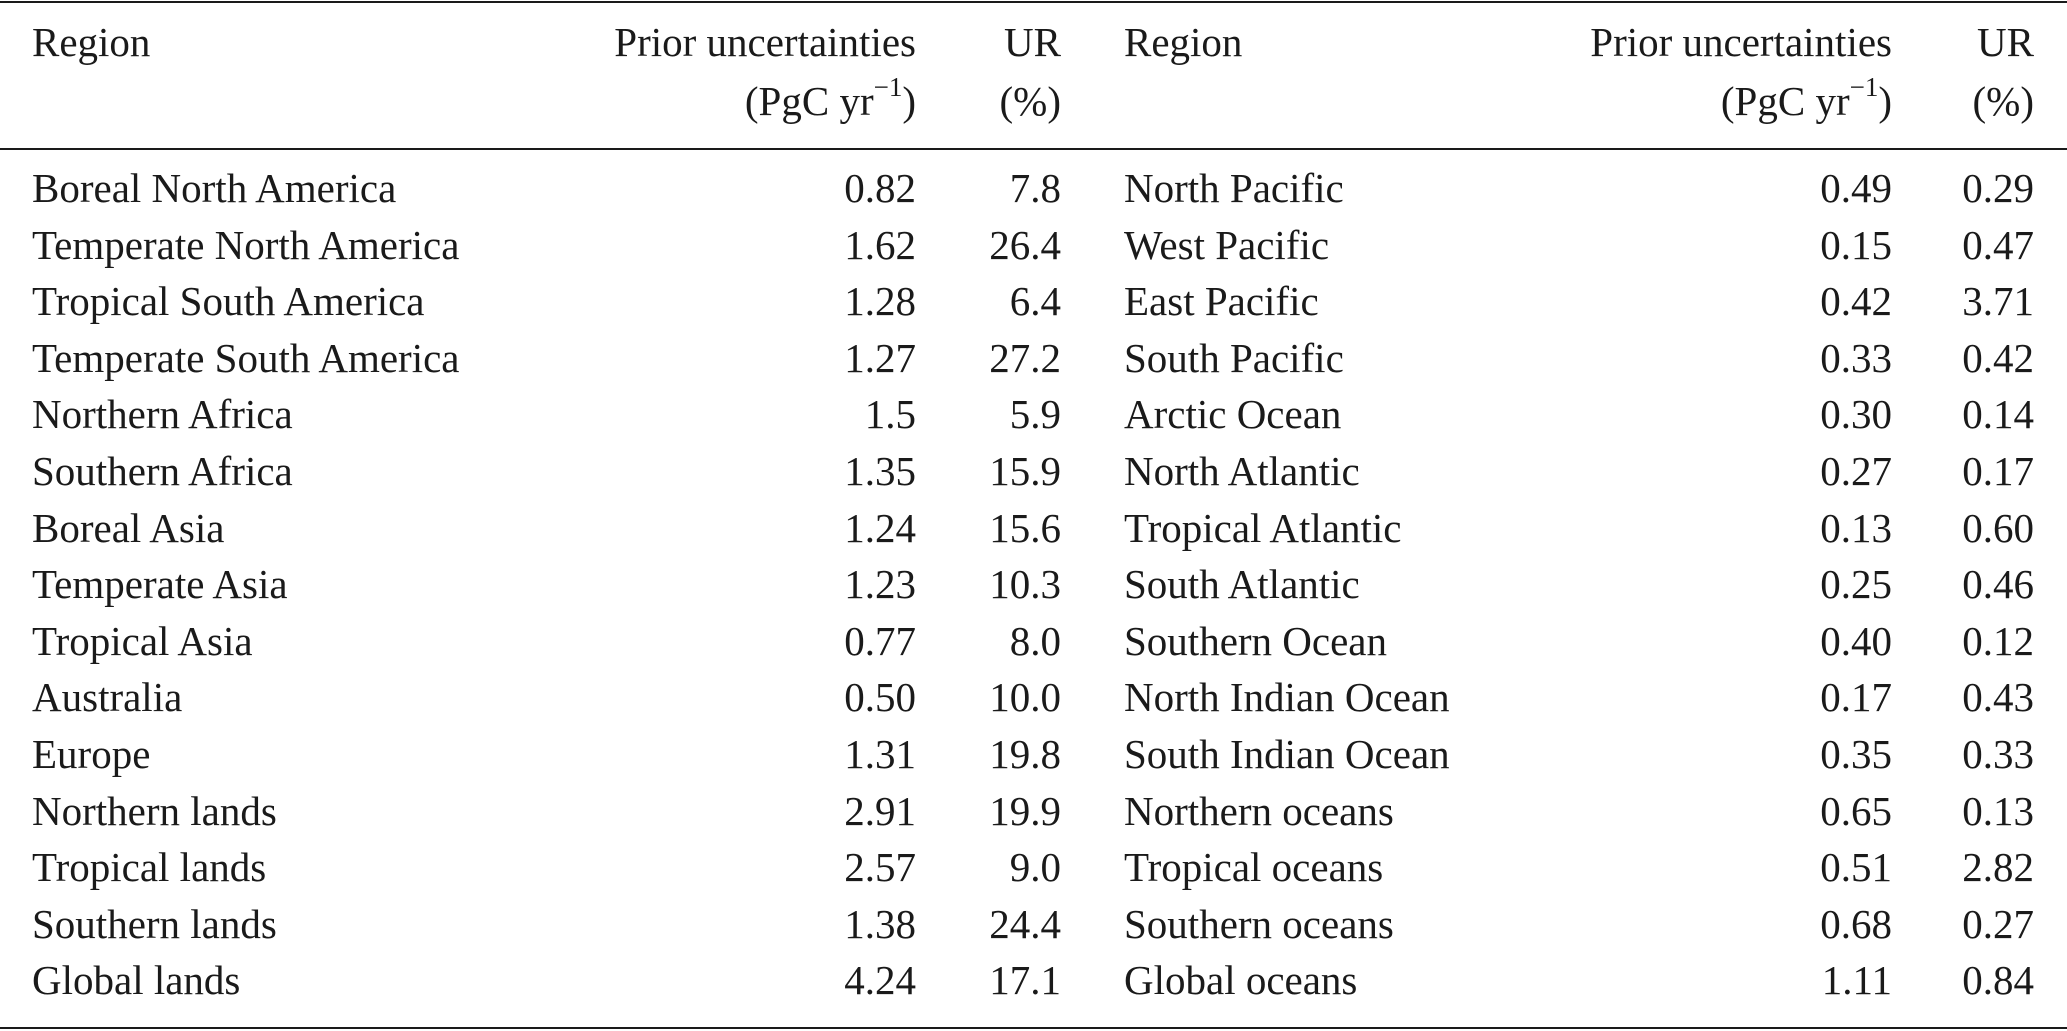  What do you see at coordinates (1856, 980) in the screenshot?
I see `cell-prior-right: 1.11` at bounding box center [1856, 980].